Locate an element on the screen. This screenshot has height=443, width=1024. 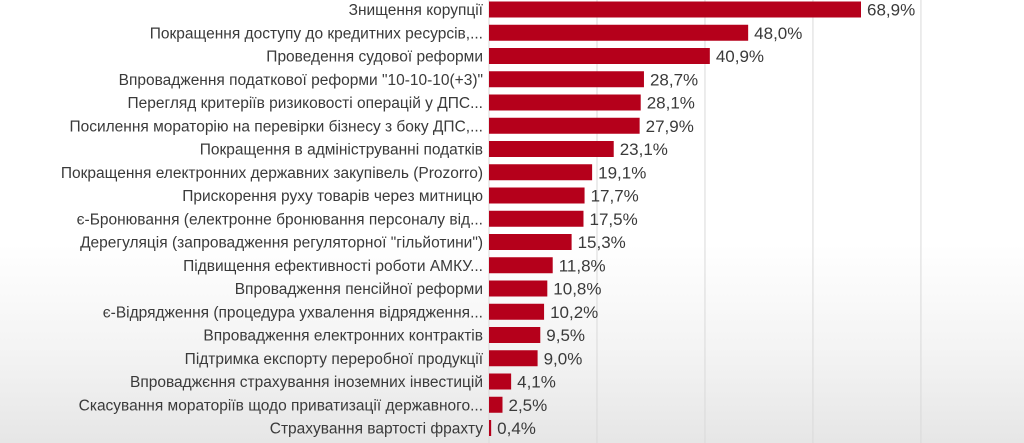
value-label: 17,7% is located at coordinates (615, 196).